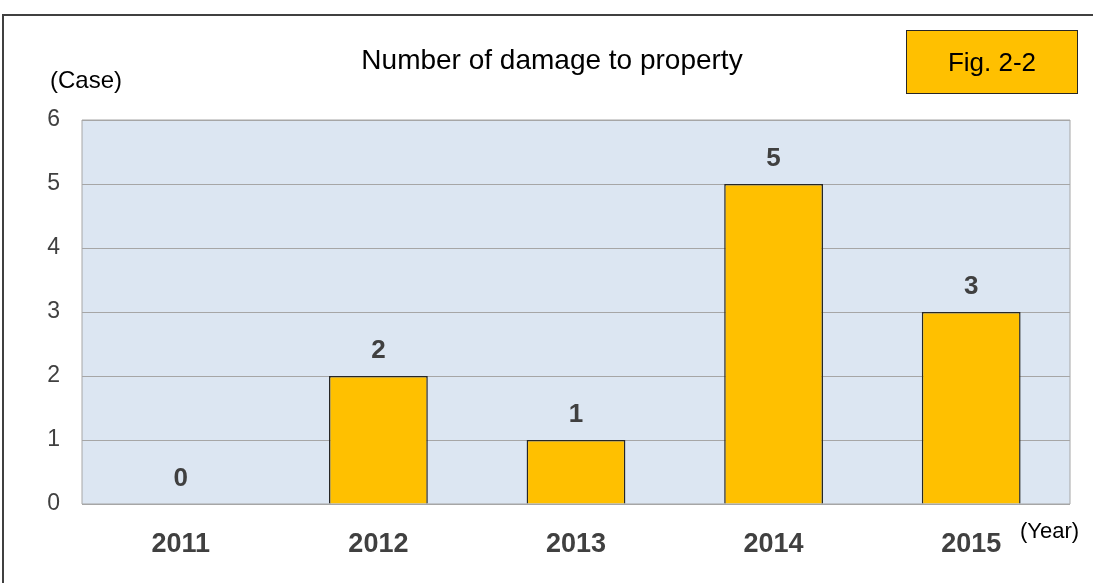 The image size is (1093, 583). What do you see at coordinates (971, 285) in the screenshot?
I see `data-label: 3` at bounding box center [971, 285].